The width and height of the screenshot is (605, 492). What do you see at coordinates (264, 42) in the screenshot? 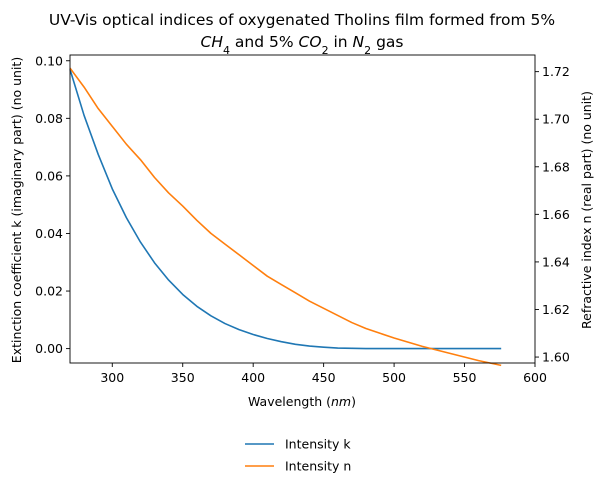
I see `title-line2-part-2: and 5%` at bounding box center [264, 42].